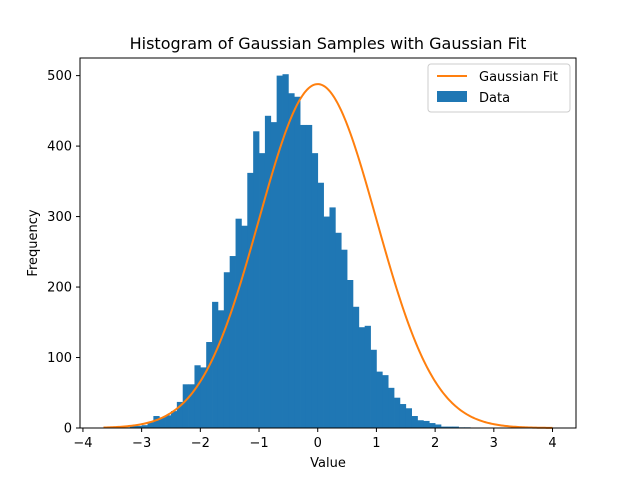 The image size is (640, 480). Describe the element at coordinates (59, 147) in the screenshot. I see `y-tick-label: 400` at that location.